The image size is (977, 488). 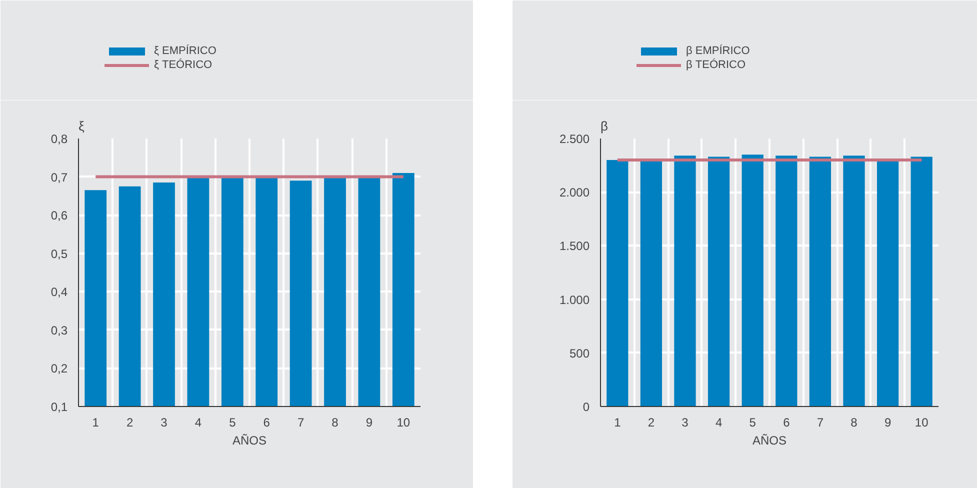 I want to click on y-tick-label: 1.500, so click(x=574, y=246).